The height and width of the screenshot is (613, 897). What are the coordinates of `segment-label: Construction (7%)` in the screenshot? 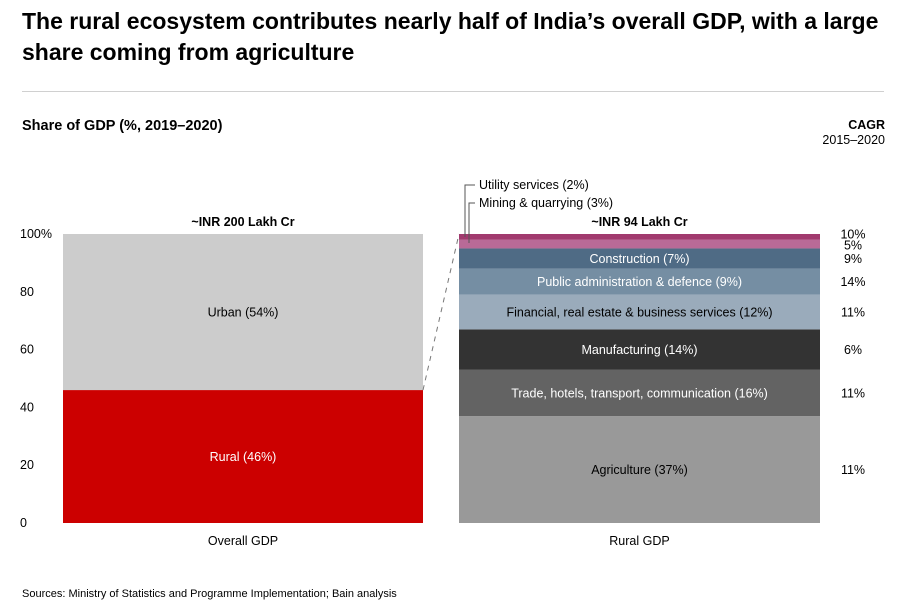 It's located at (639, 259).